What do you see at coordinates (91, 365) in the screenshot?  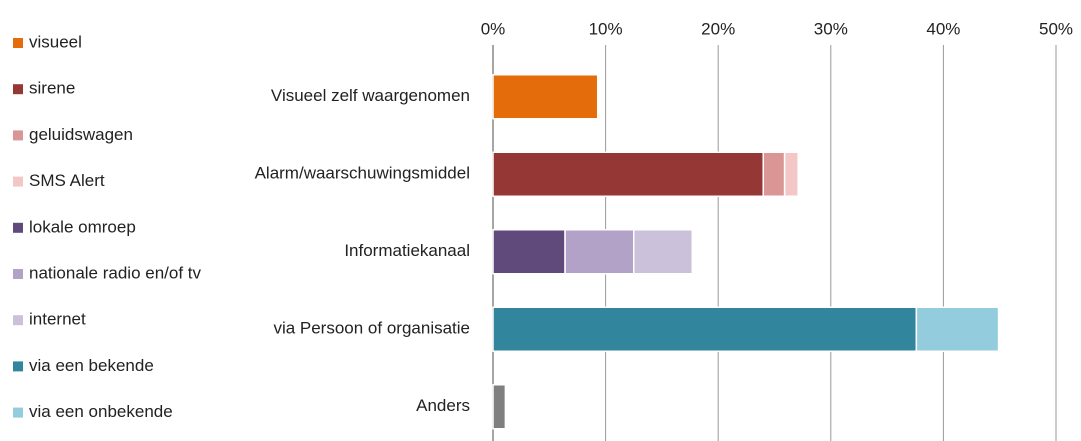 I see `legend-label: via een bekende` at bounding box center [91, 365].